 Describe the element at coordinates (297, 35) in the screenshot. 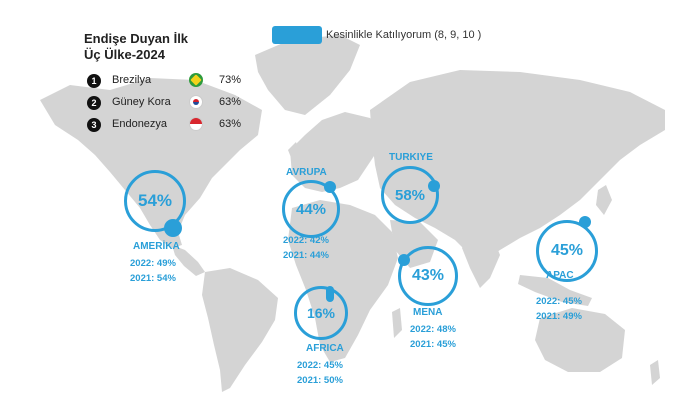

I see `legend-swatch` at that location.